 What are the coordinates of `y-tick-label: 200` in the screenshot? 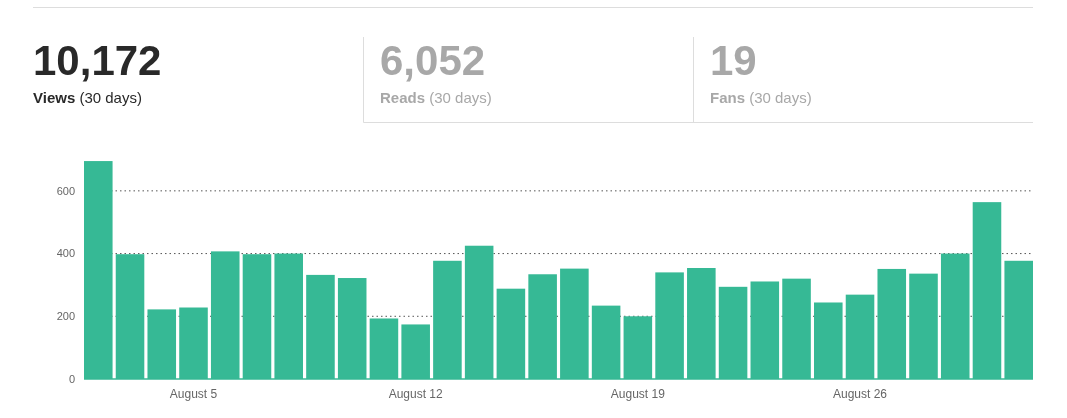 It's located at (65, 316).